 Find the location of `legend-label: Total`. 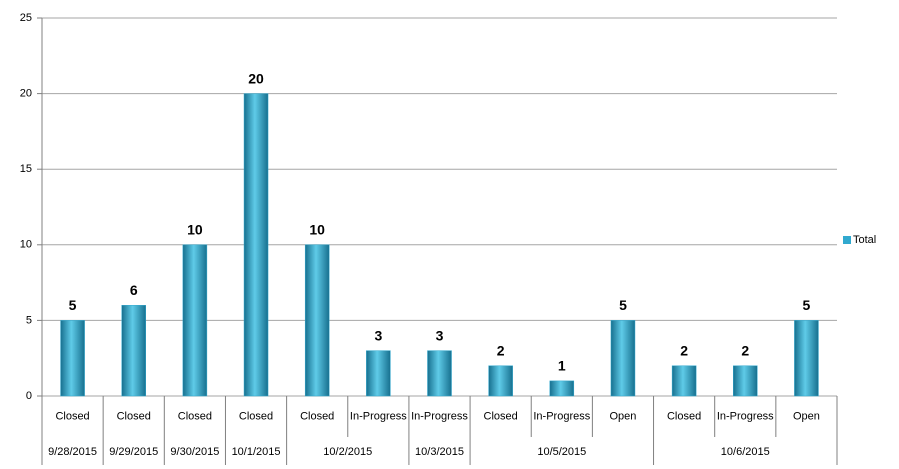

legend-label: Total is located at coordinates (864, 240).